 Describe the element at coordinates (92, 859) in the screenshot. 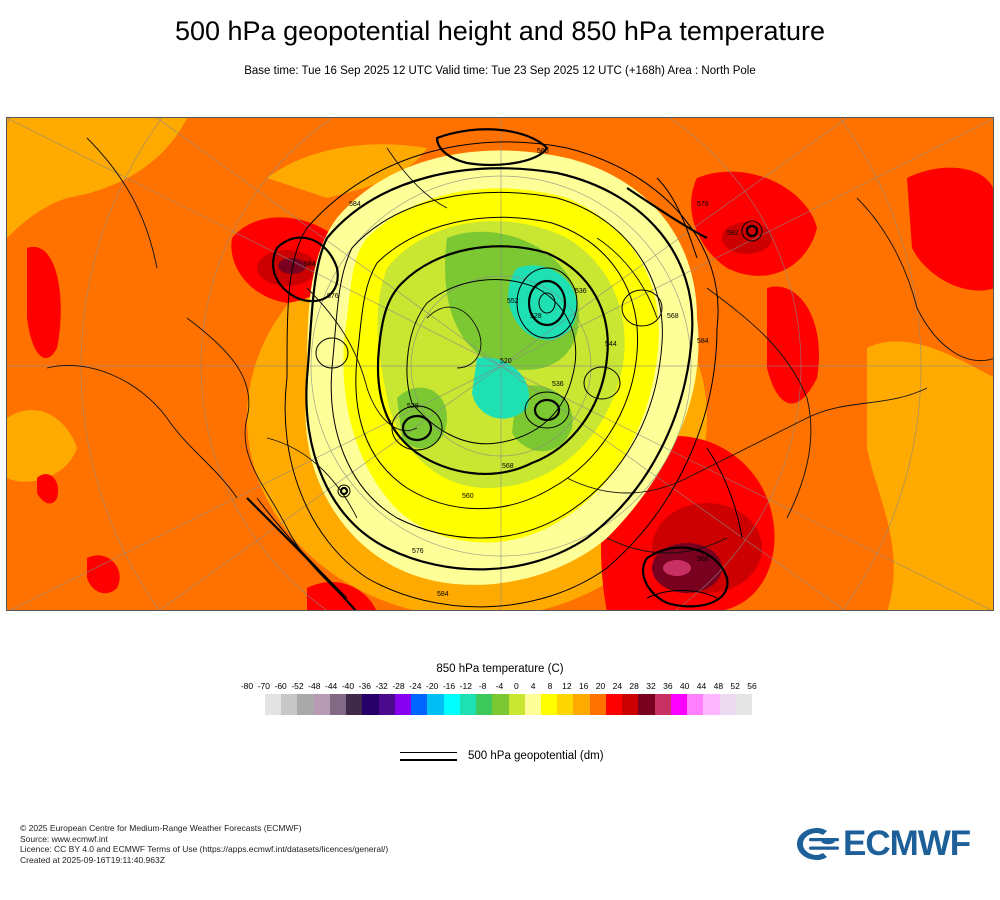

I see `created-line: Created at 2025-09-16T19:11:40.963Z` at that location.